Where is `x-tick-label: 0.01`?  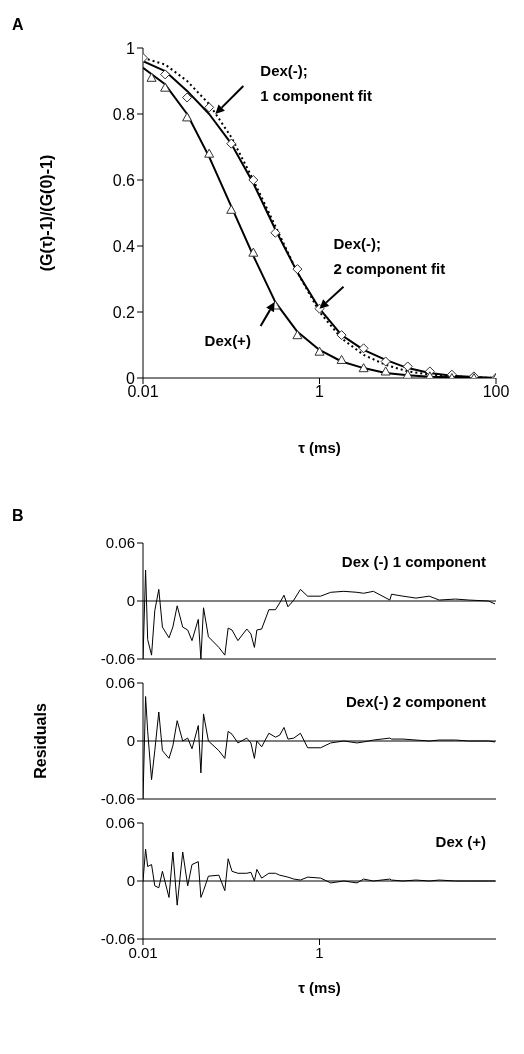 x-tick-label: 0.01 is located at coordinates (143, 392).